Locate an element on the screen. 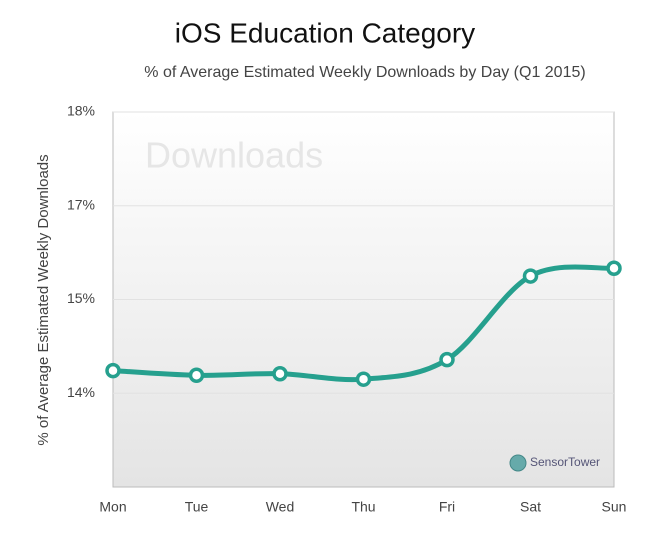 The image size is (650, 550). x-tick-label: Wed is located at coordinates (280, 507).